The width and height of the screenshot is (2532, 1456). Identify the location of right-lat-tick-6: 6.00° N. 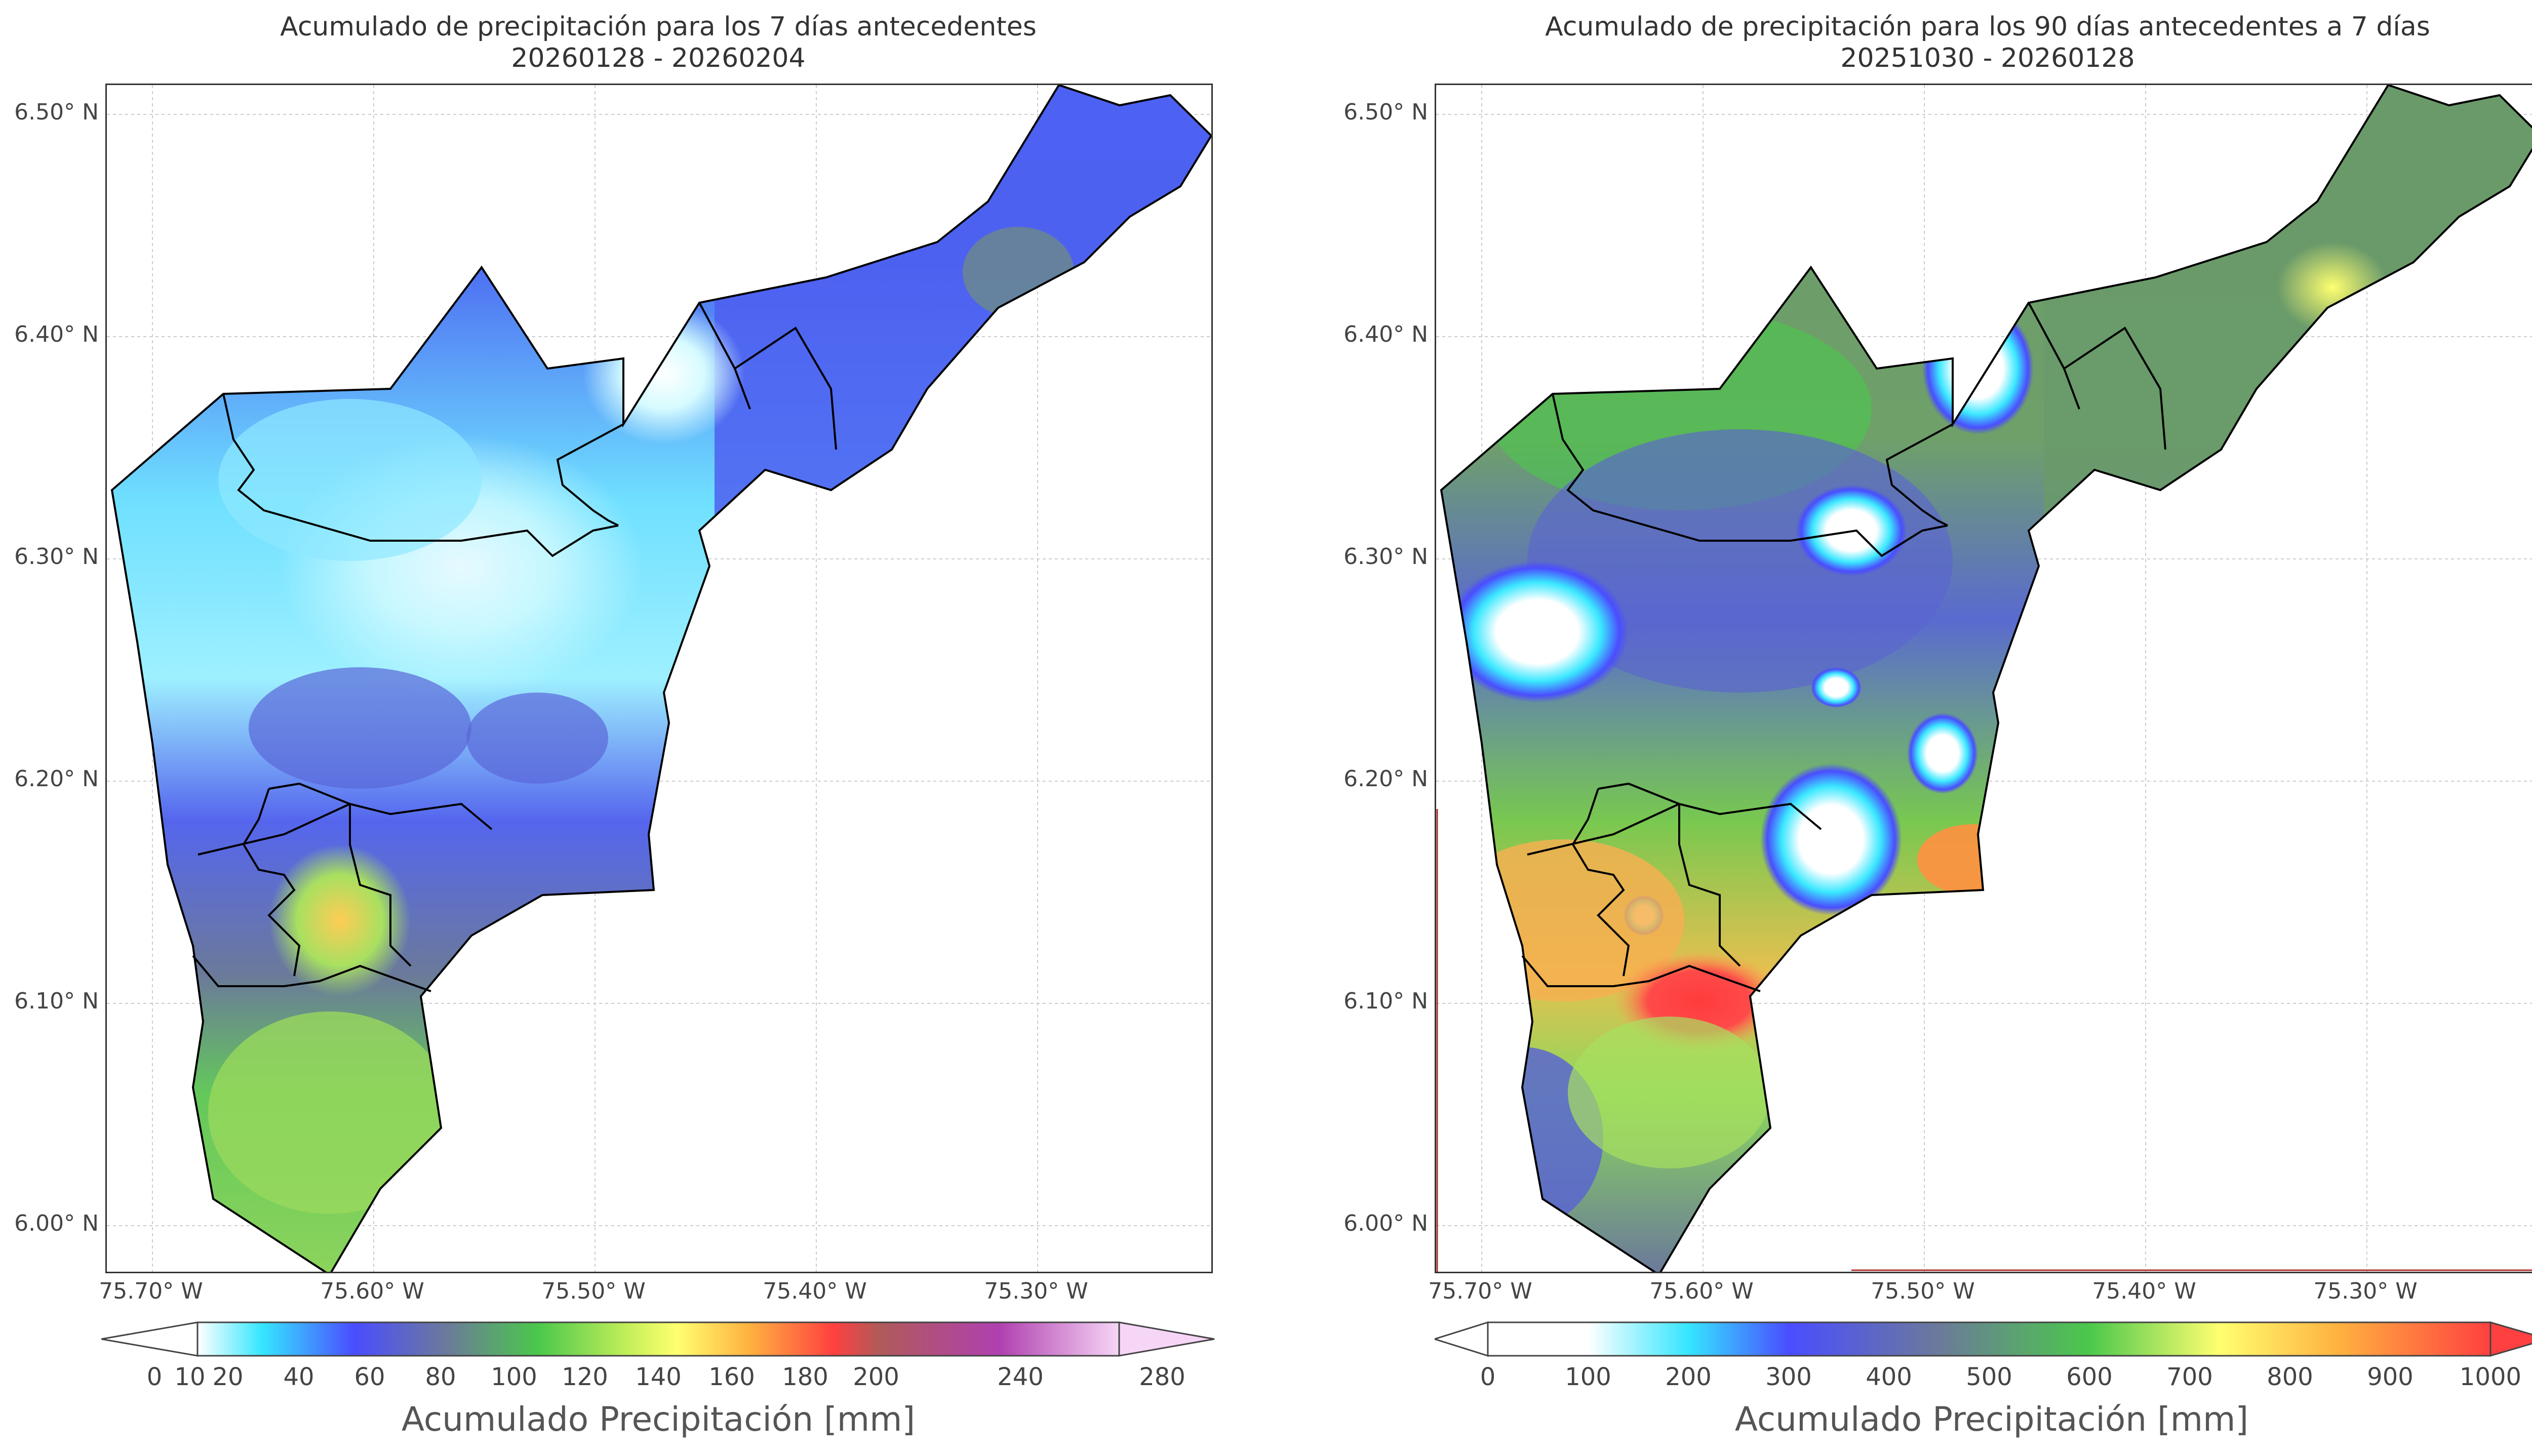
(1385, 1223).